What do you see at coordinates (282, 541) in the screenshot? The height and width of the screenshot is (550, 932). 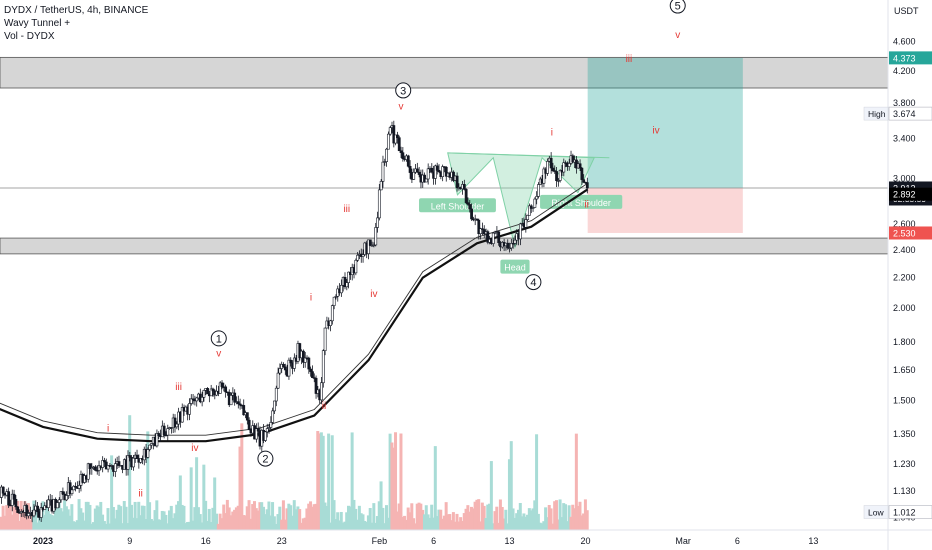 I see `x-tick-label: 23` at bounding box center [282, 541].